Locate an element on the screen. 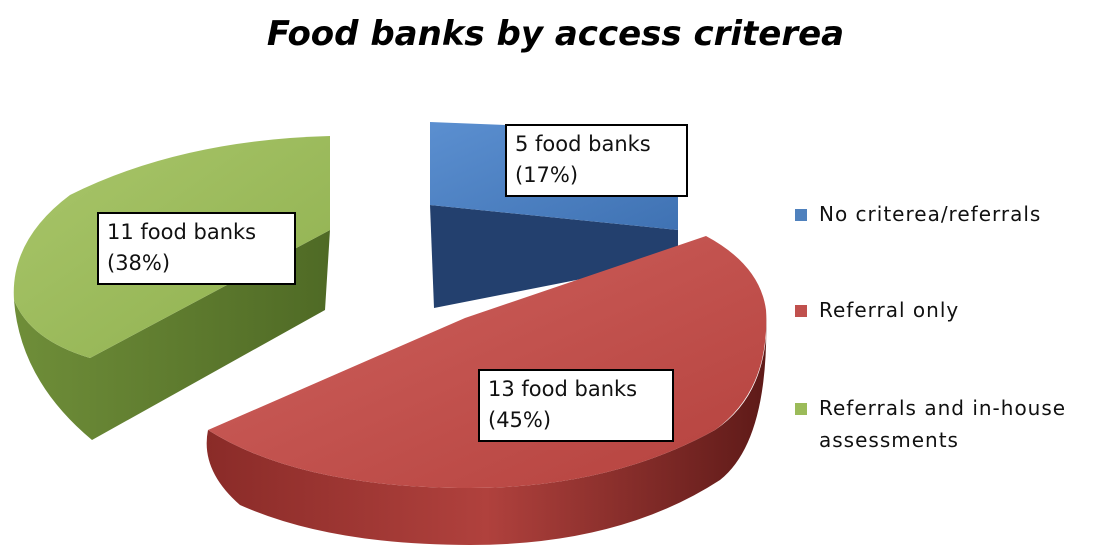 This screenshot has height=552, width=1111. data-label-referral-only: 13 food banks (45%) is located at coordinates (576, 405).